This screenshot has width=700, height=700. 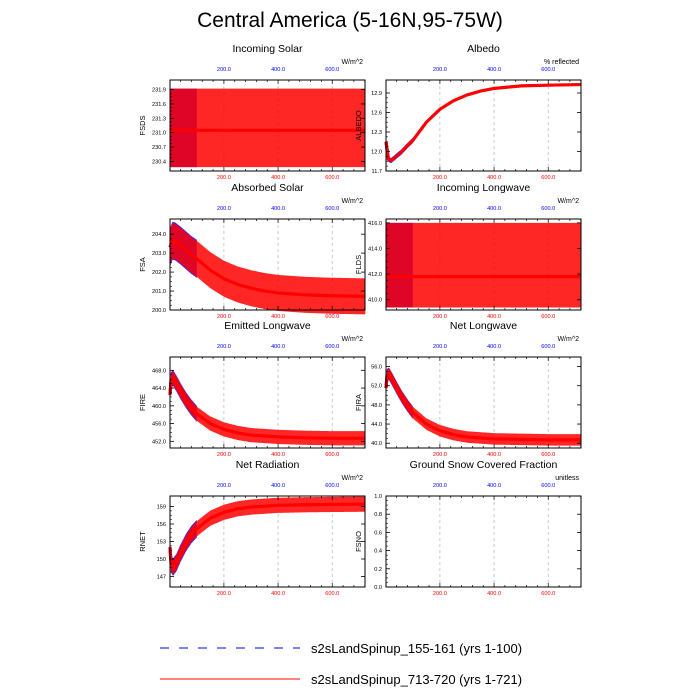 What do you see at coordinates (378, 552) in the screenshot?
I see `y-tick-label: 0.4` at bounding box center [378, 552].